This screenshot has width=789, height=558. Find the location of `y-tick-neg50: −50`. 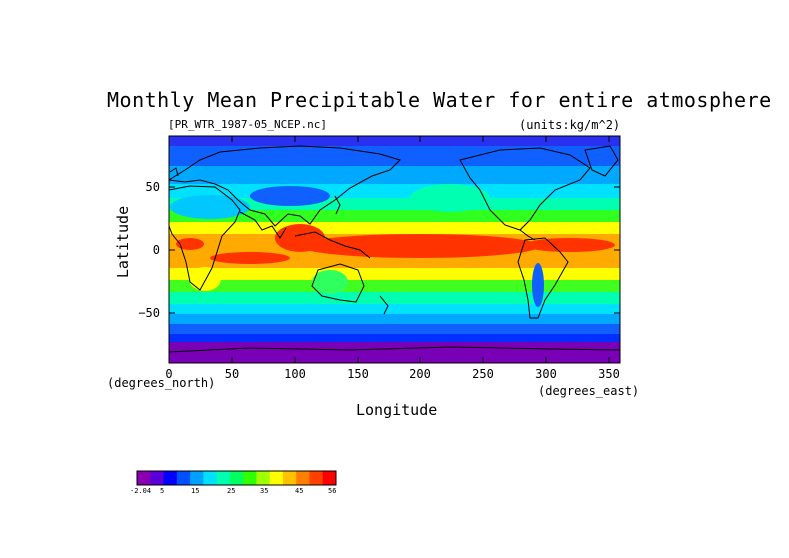

y-tick-neg50: −50 is located at coordinates (149, 313).